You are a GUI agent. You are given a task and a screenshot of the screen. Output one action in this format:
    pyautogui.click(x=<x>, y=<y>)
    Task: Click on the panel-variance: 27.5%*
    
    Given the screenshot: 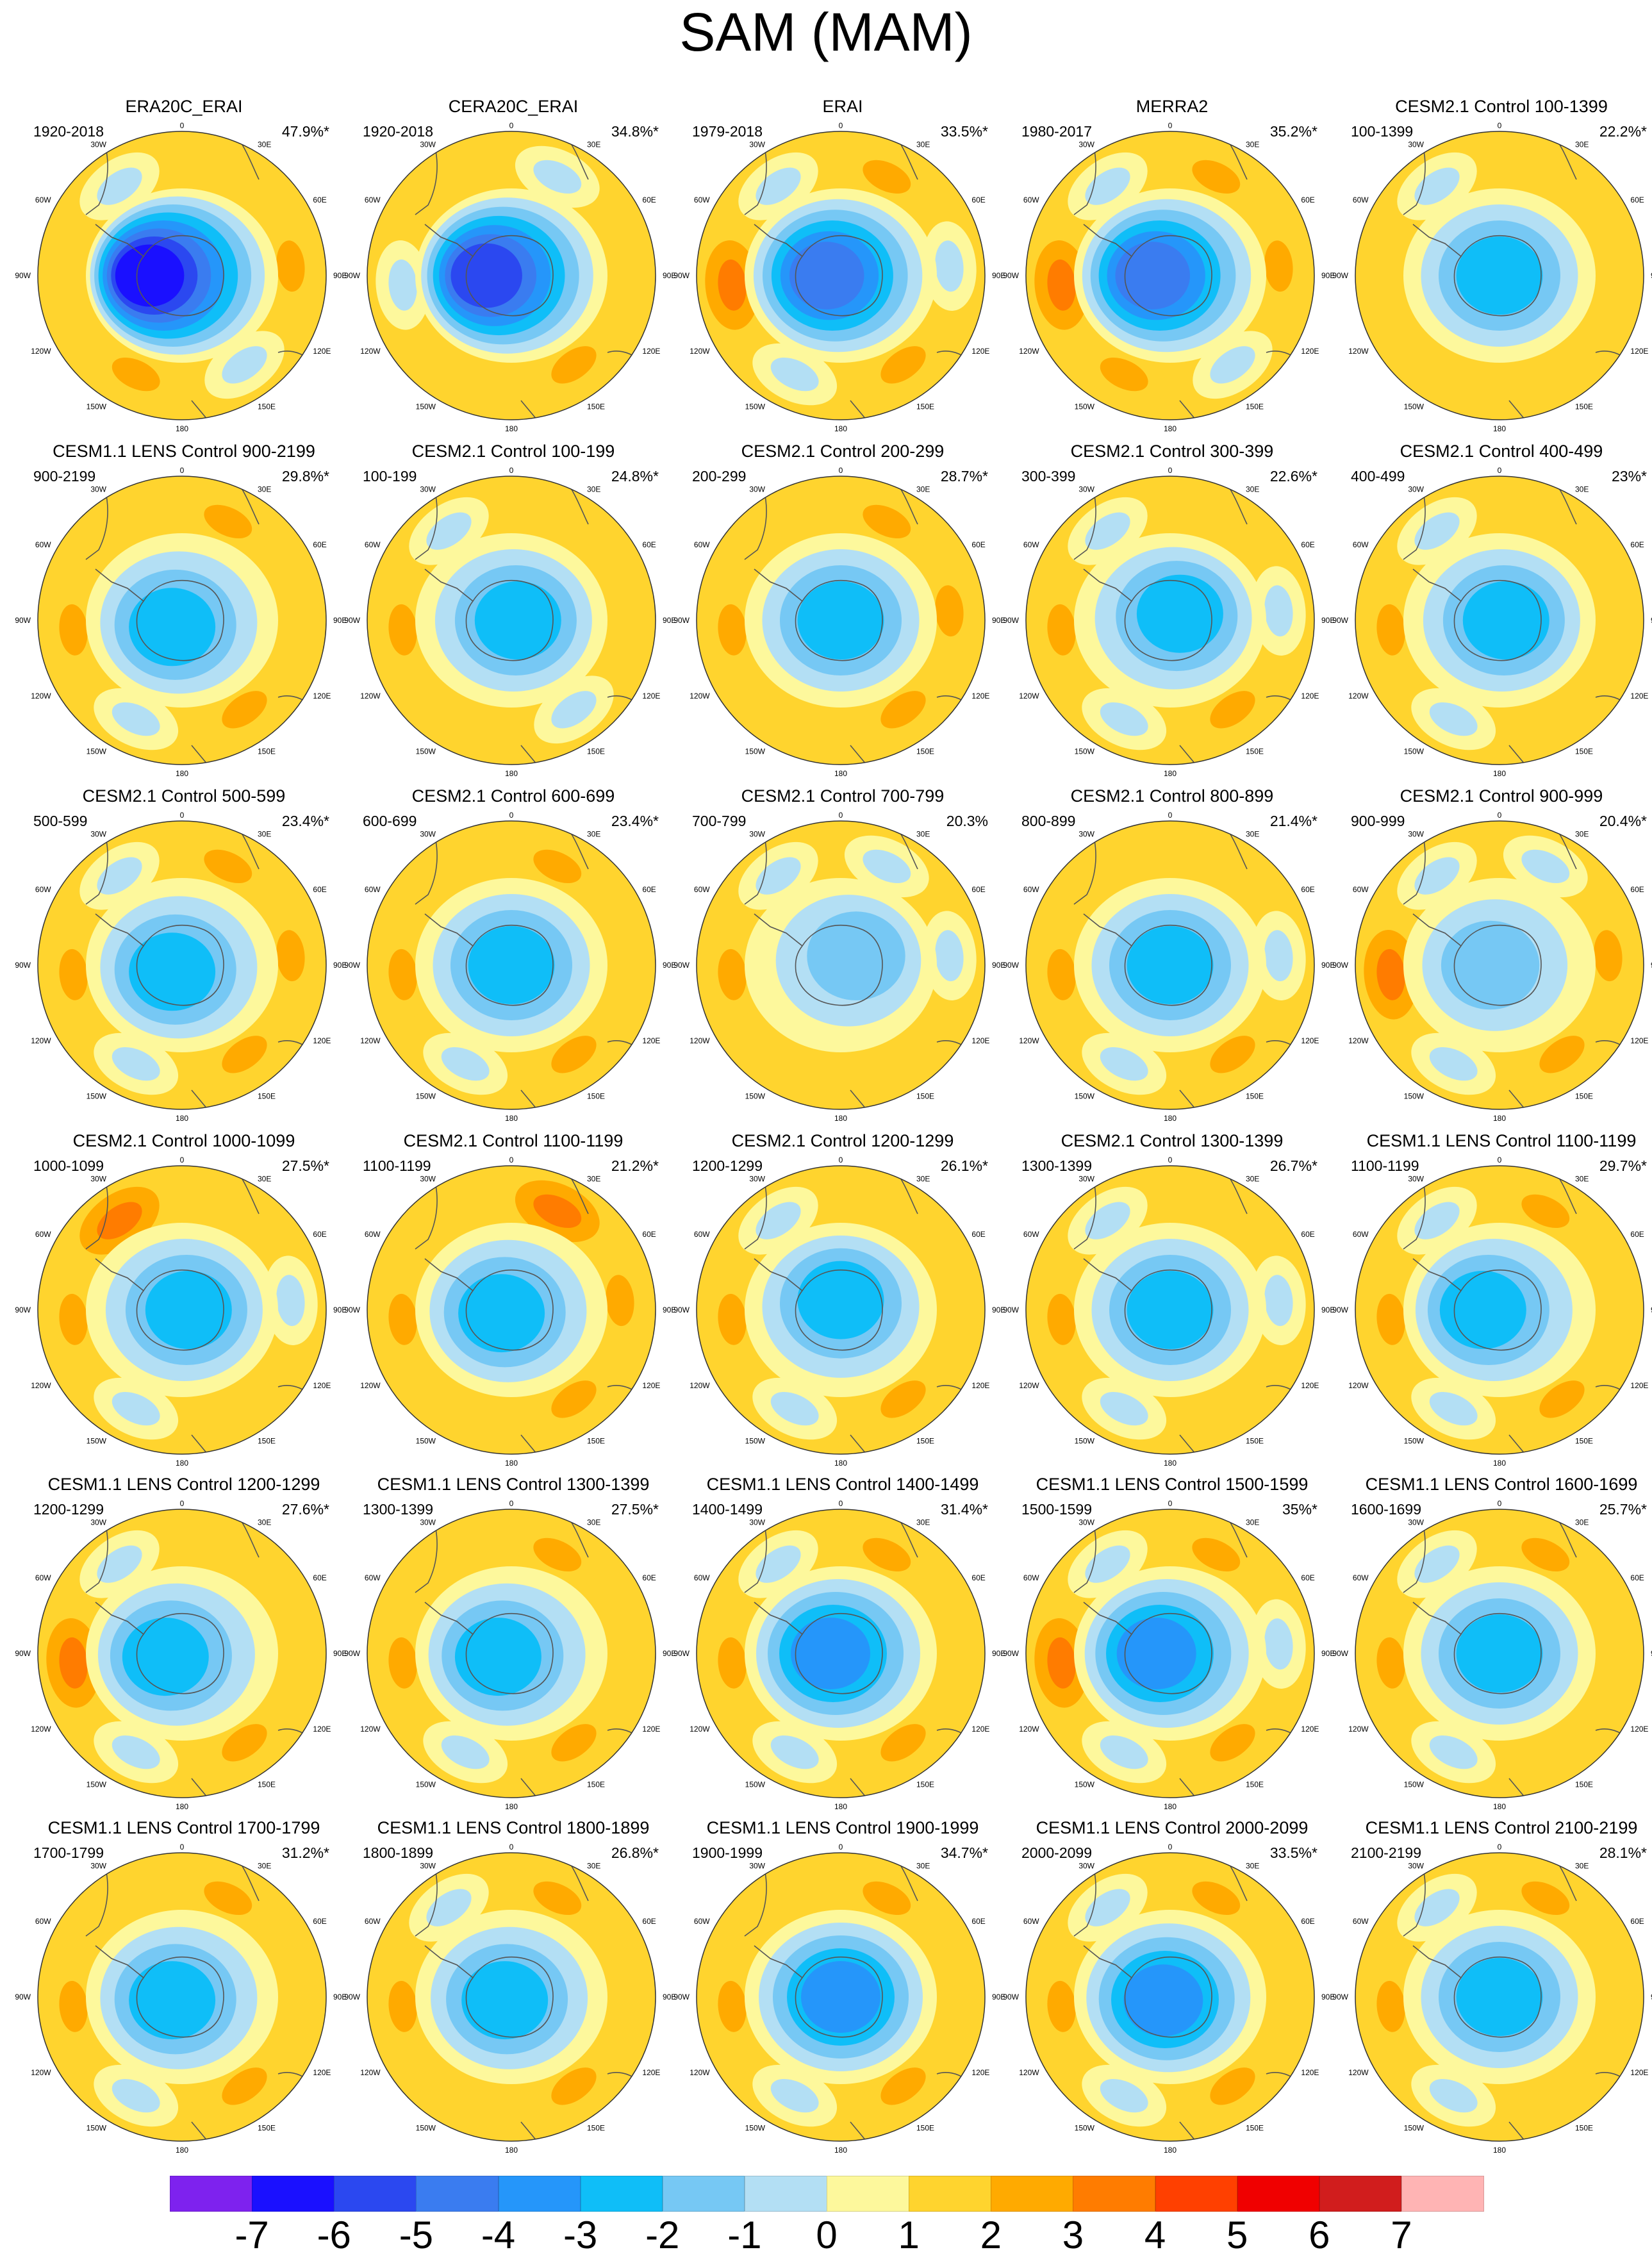 What is the action you would take?
    pyautogui.click(x=635, y=1510)
    